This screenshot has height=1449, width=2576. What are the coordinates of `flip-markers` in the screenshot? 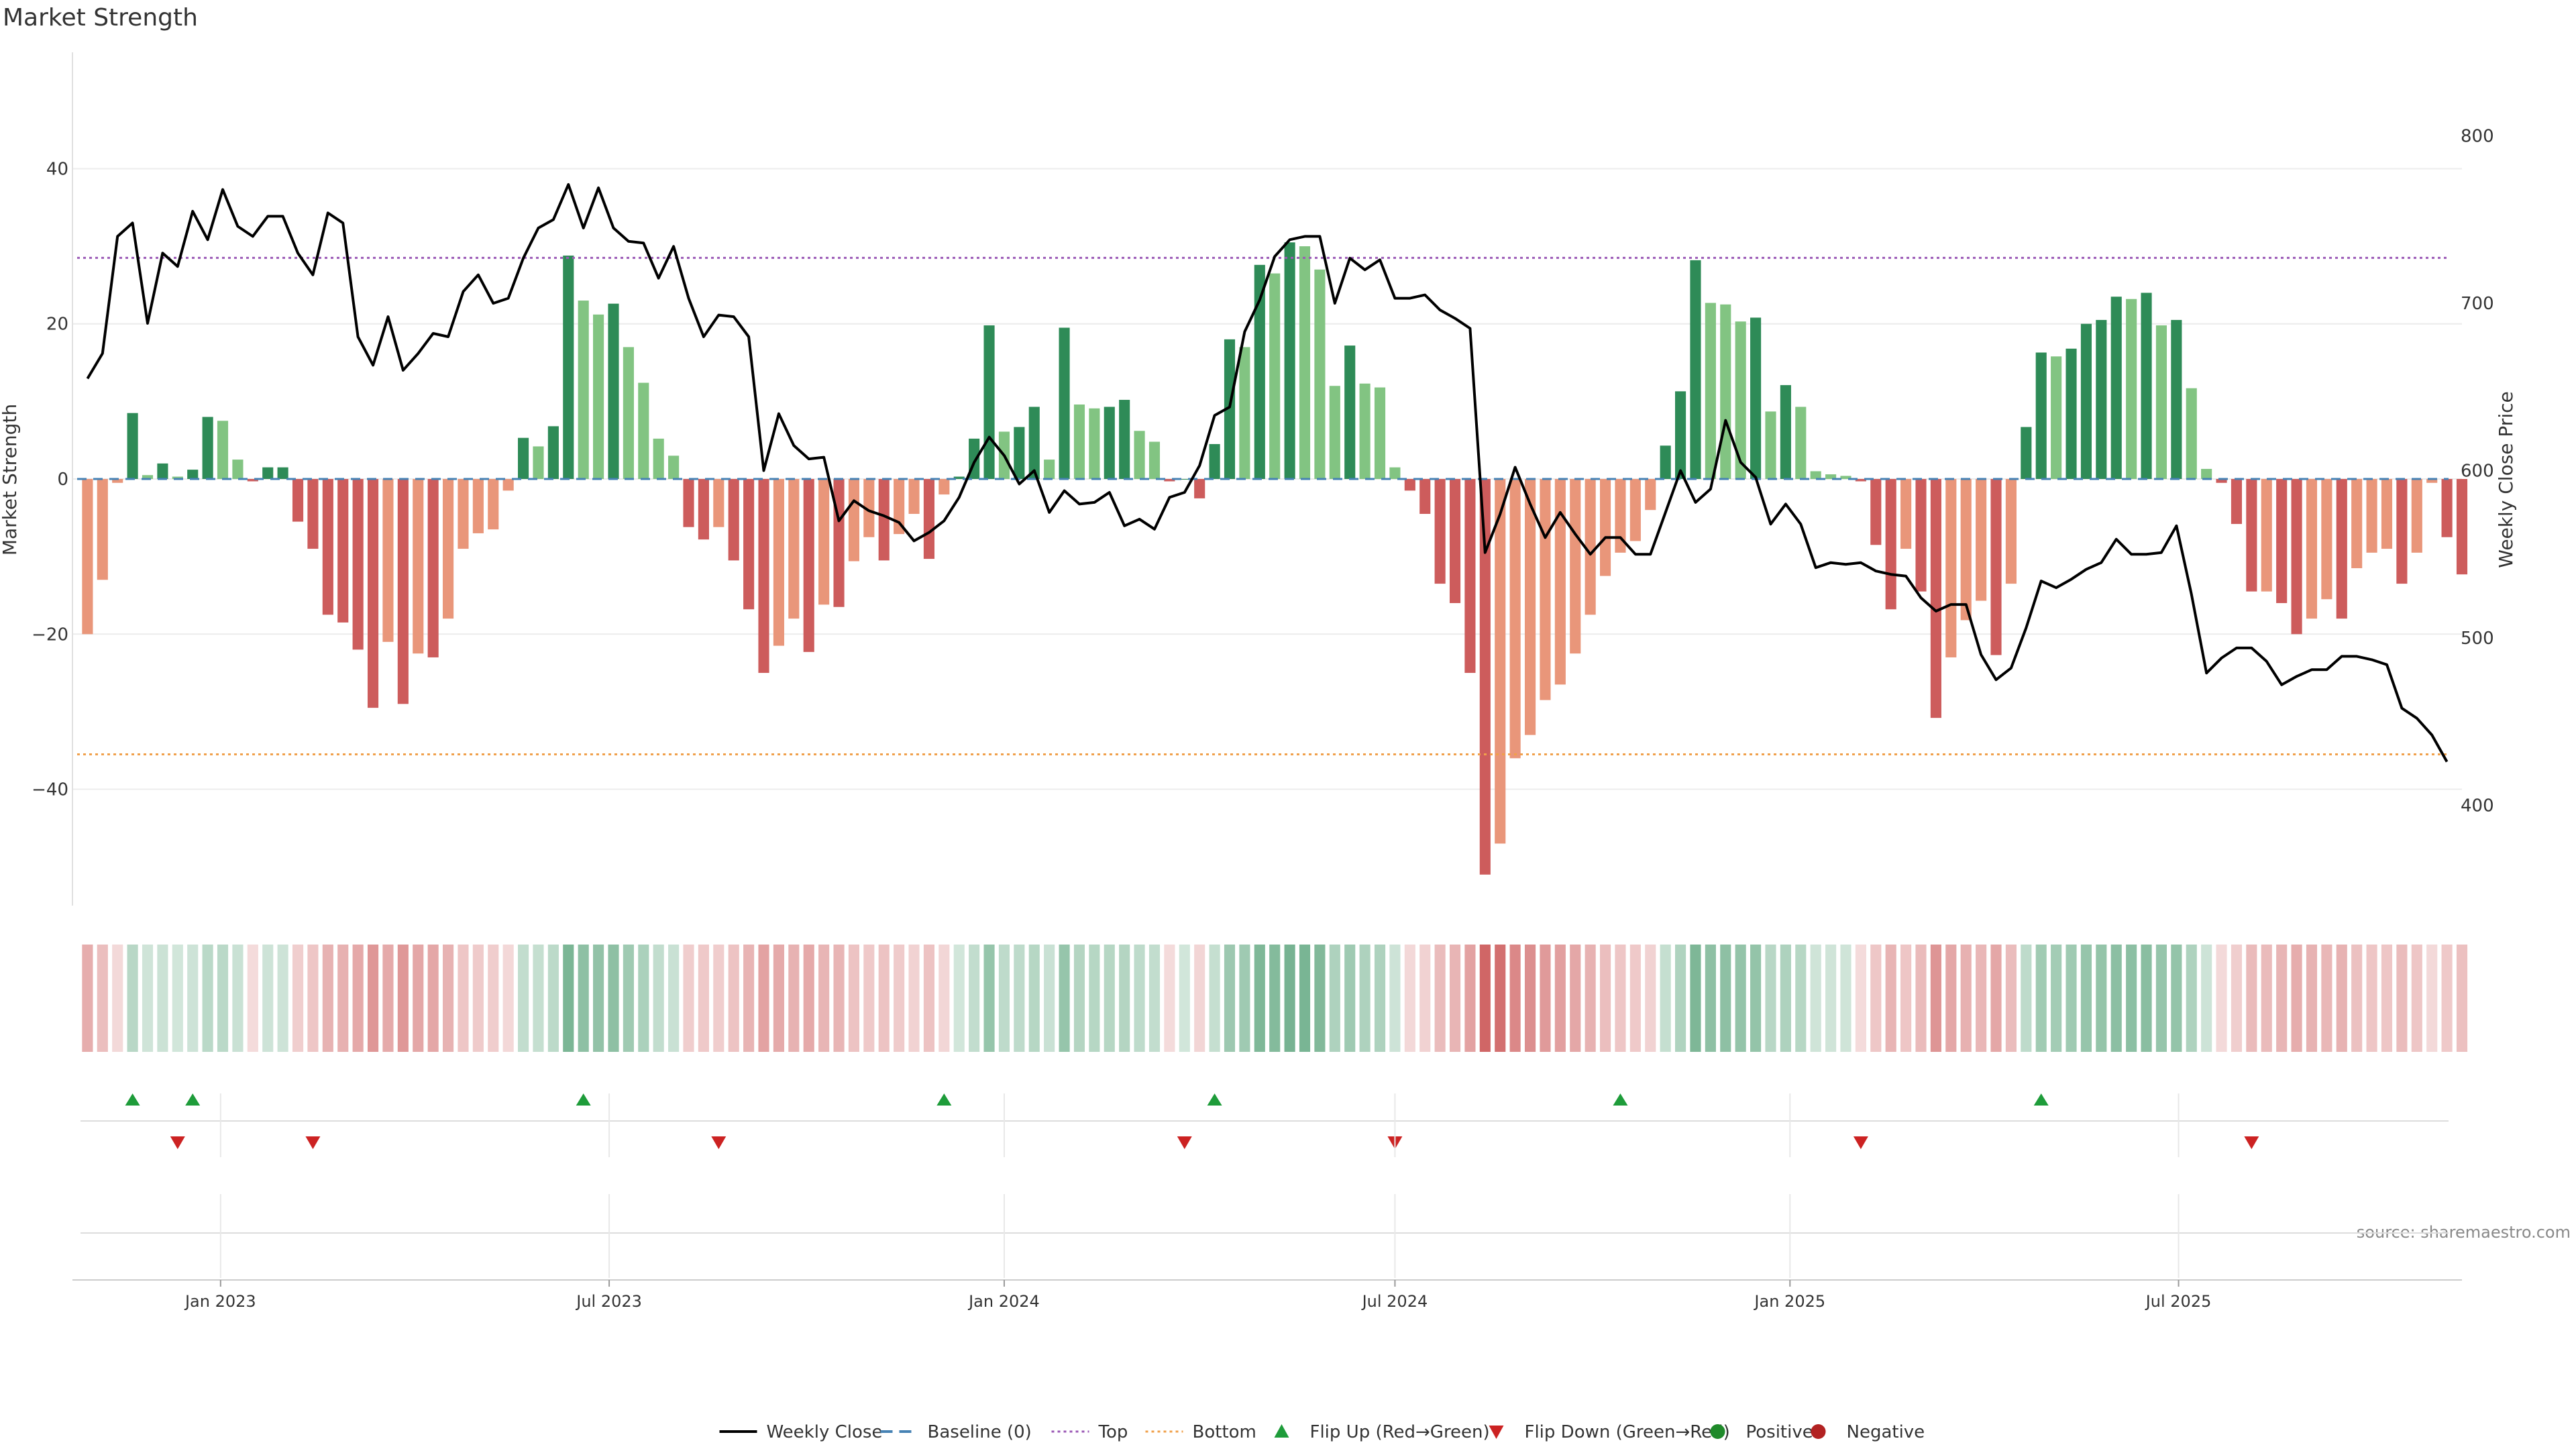 It's located at (1264, 1163).